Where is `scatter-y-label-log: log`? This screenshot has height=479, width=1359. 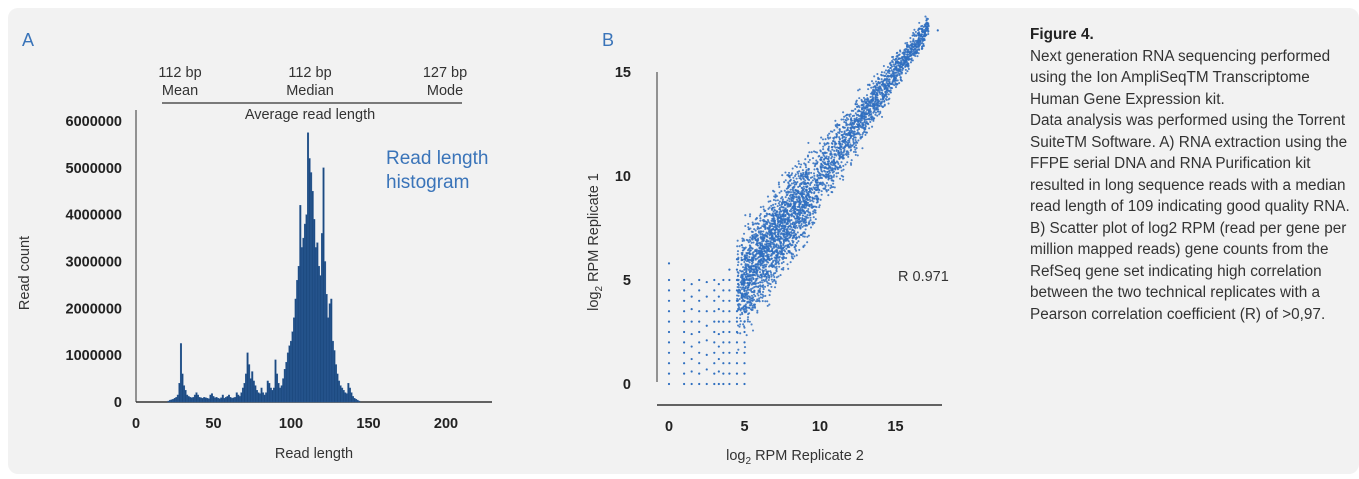
scatter-y-label-log: log is located at coordinates (594, 301).